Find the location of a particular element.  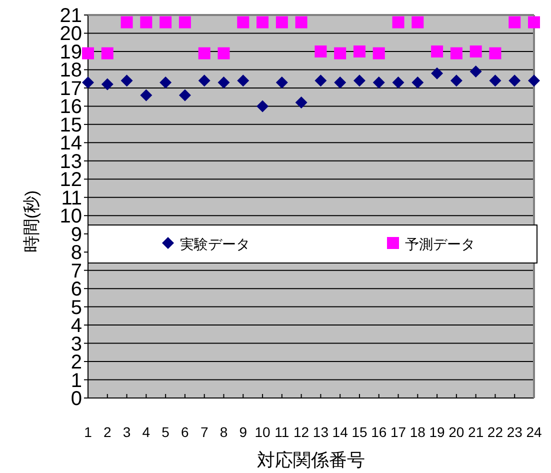

x-tick-label: 24 is located at coordinates (534, 432).